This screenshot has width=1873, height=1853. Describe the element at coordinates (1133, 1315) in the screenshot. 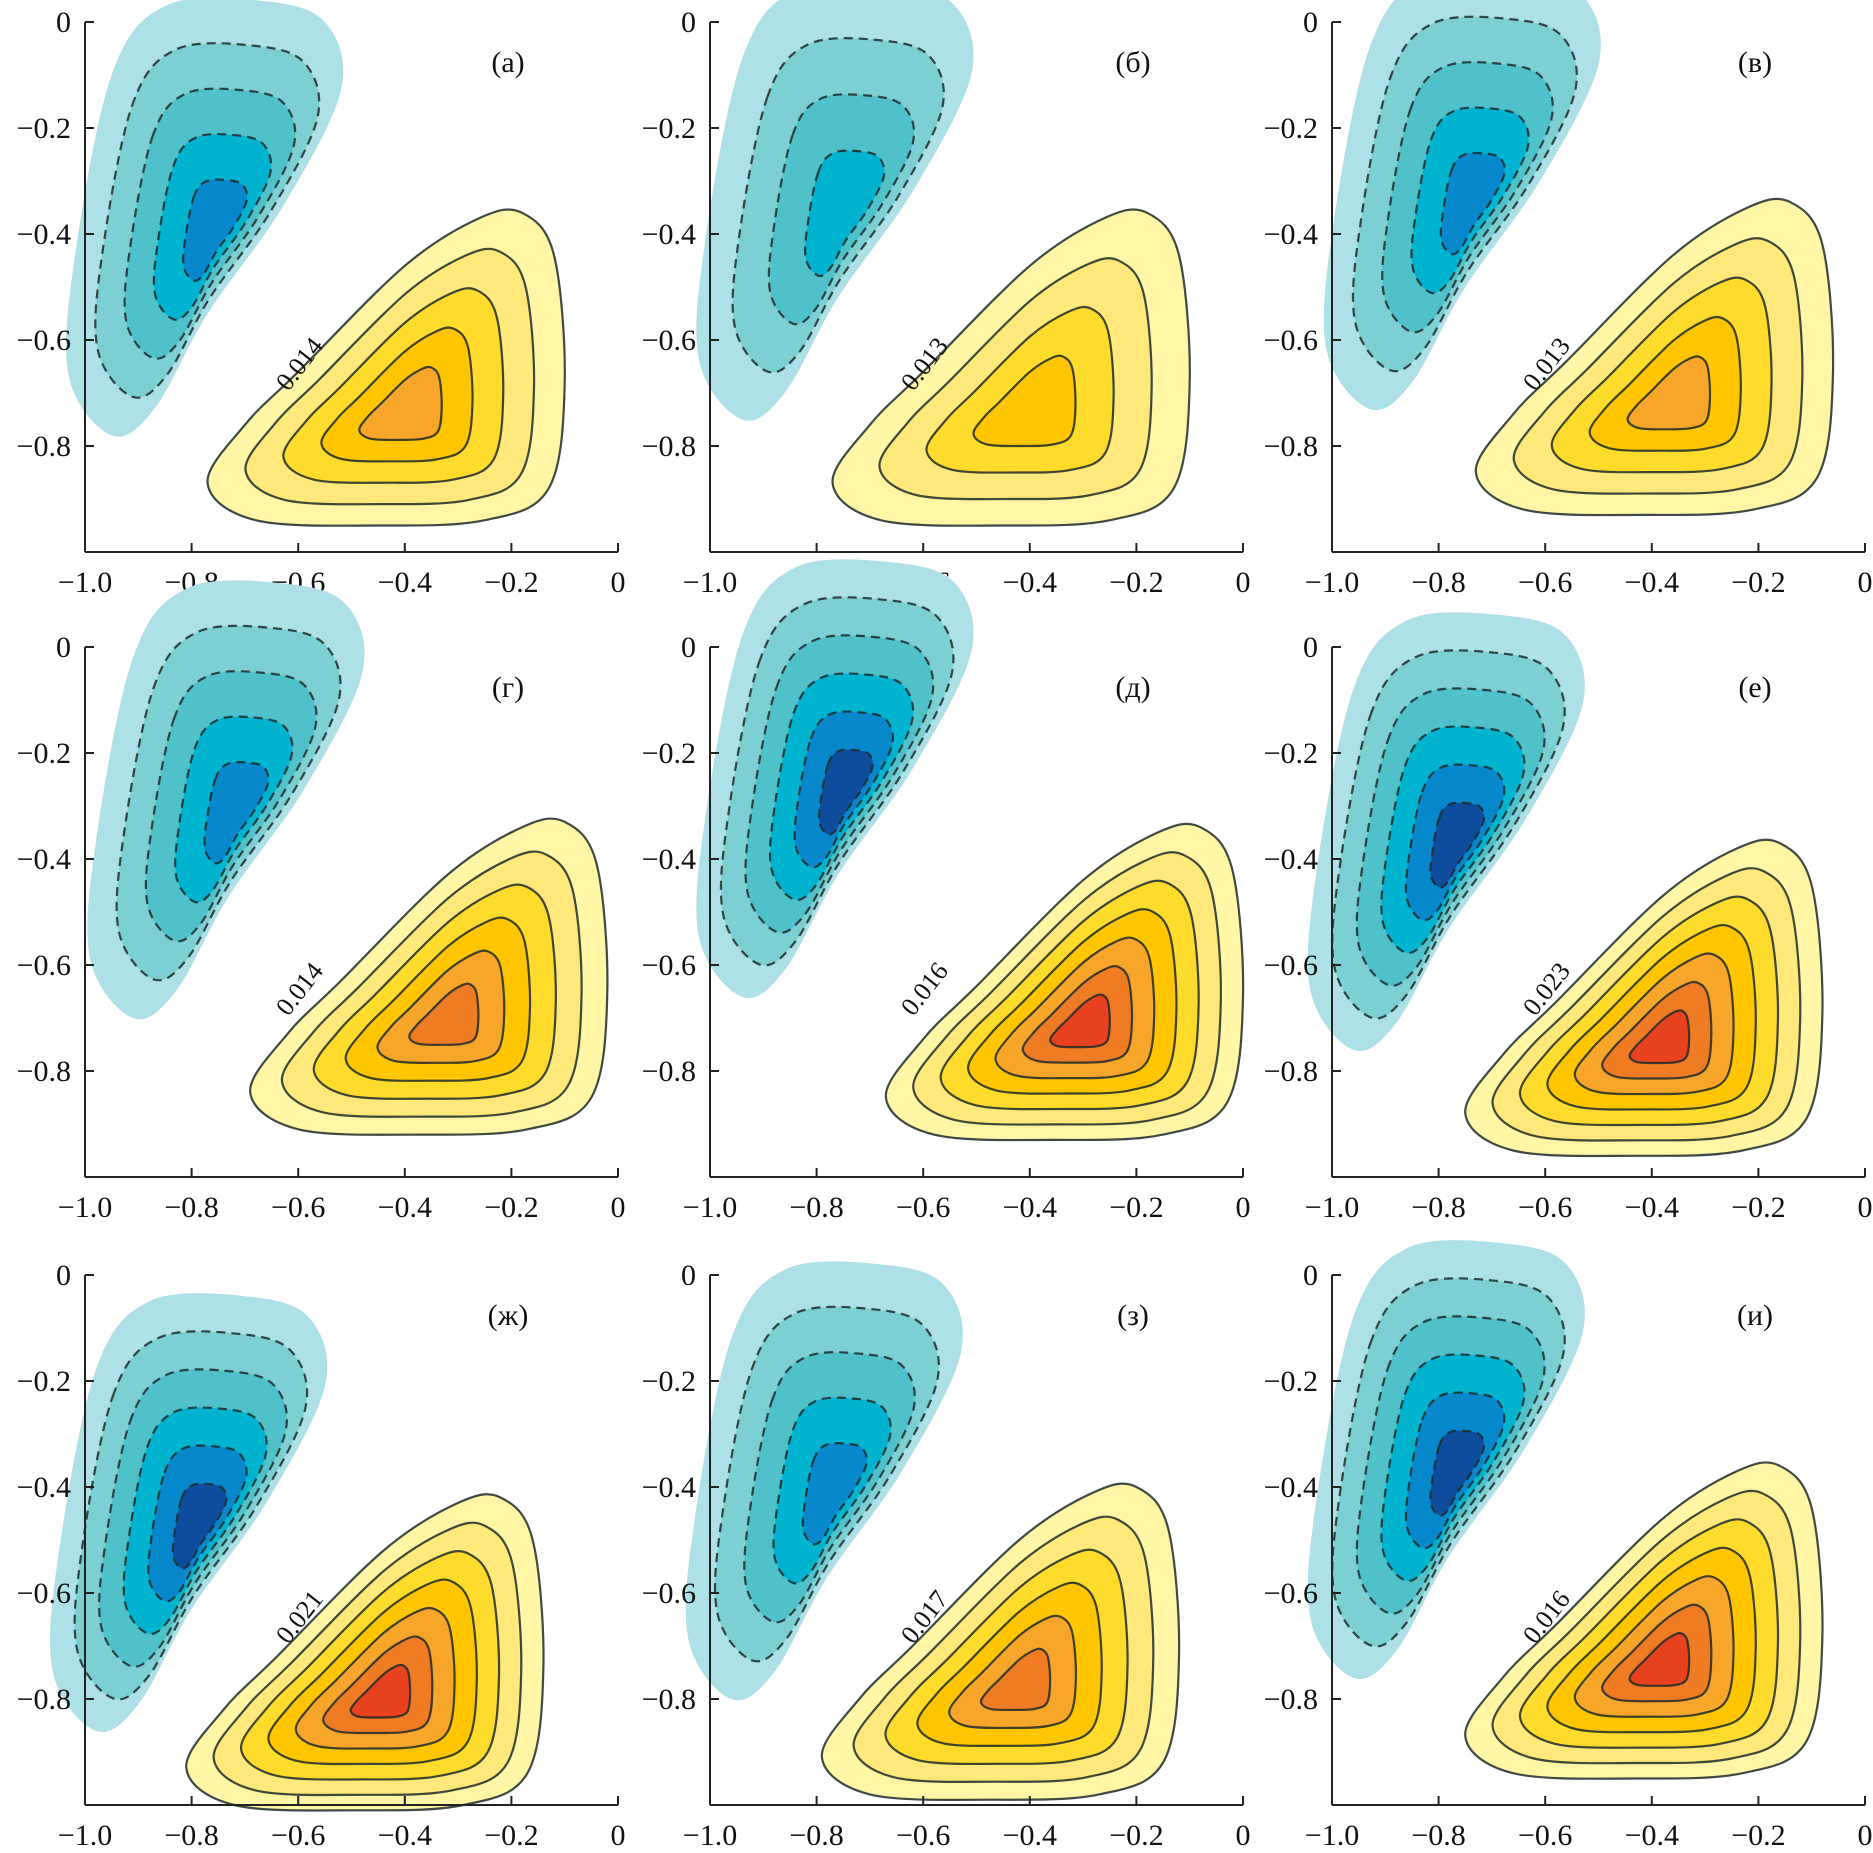

I see `panel-label: (з)` at that location.